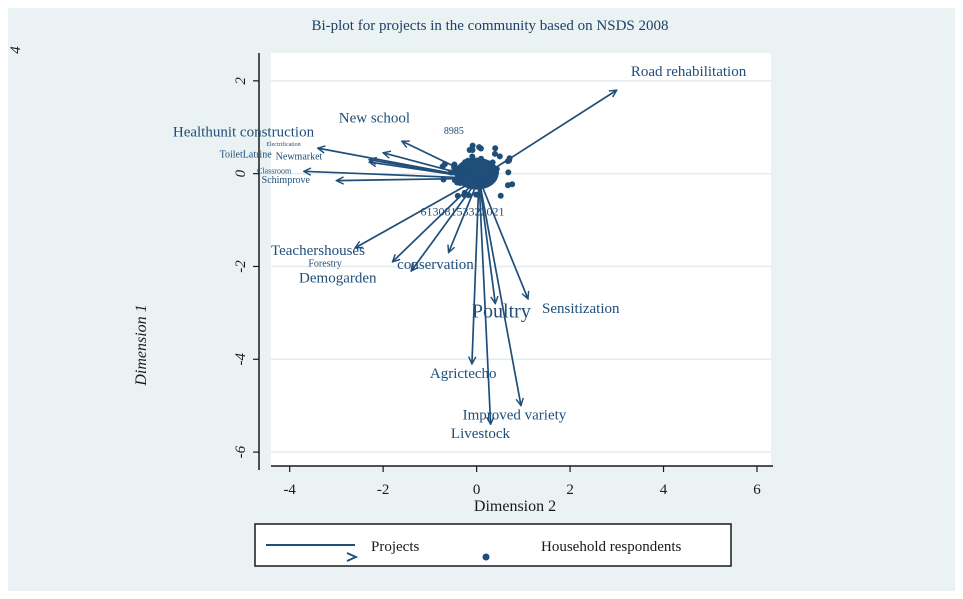  I want to click on legend: Projects Household respondents, so click(493, 545).